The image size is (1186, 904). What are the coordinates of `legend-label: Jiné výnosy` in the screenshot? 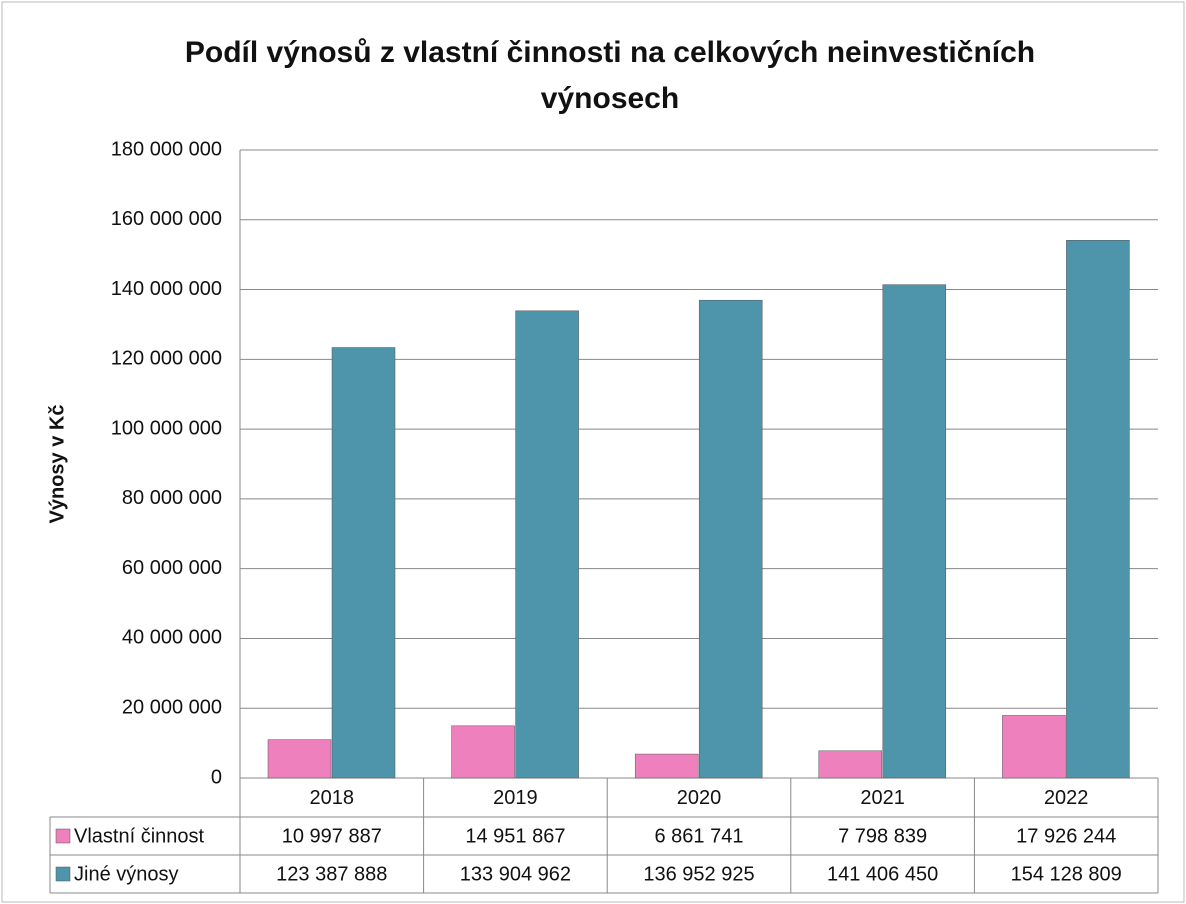 It's located at (126, 874).